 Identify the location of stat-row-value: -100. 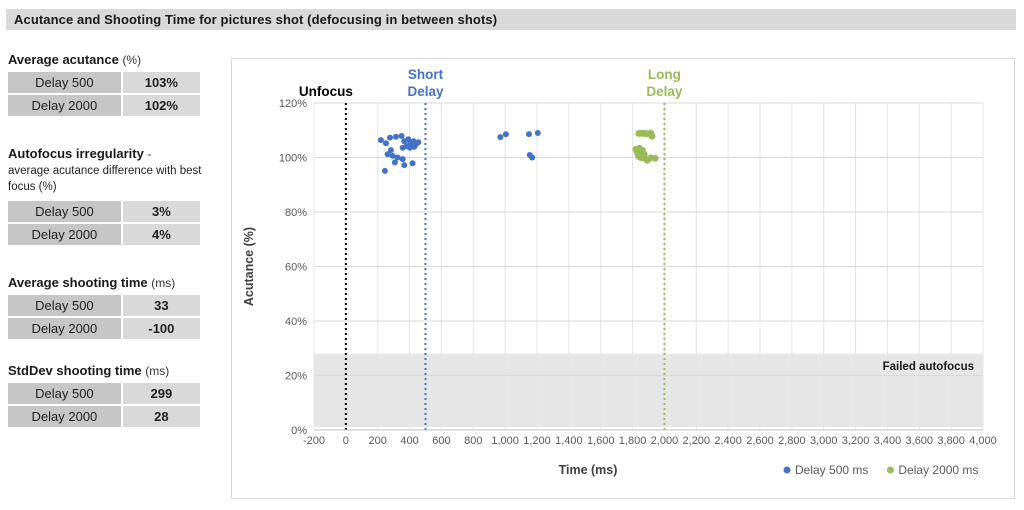
(161, 329).